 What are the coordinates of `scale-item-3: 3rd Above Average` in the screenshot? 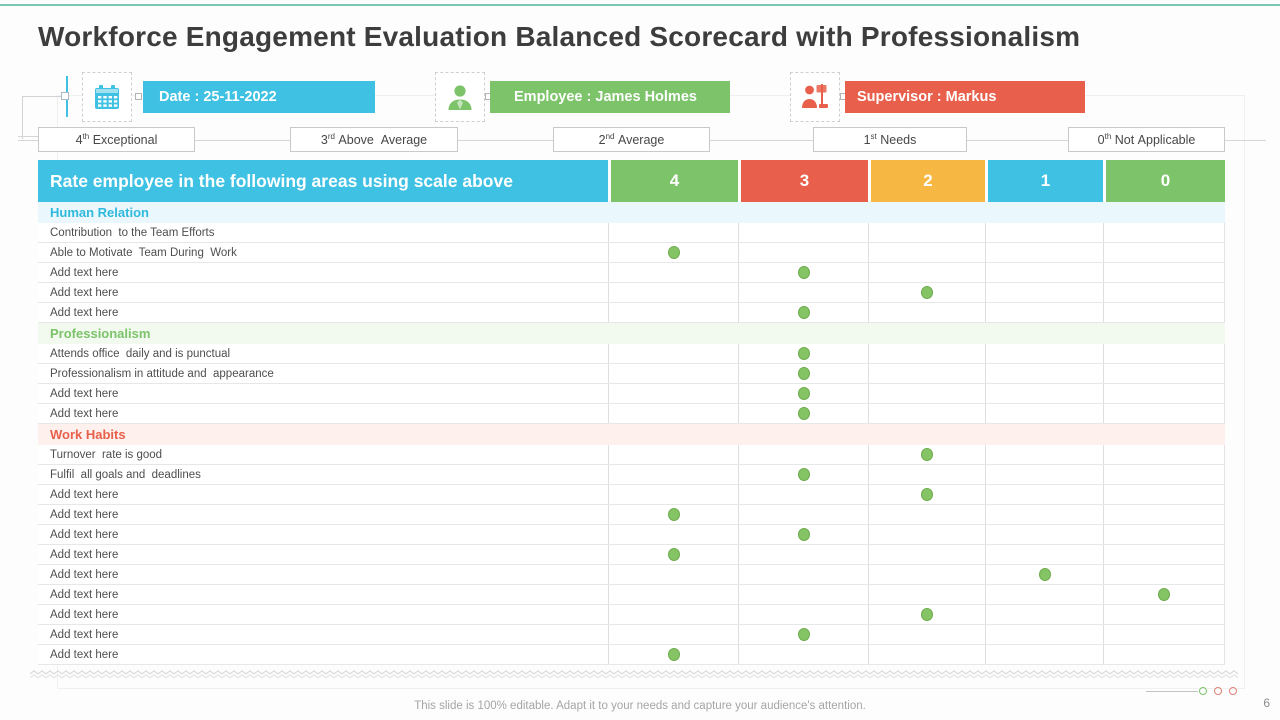 It's located at (374, 139).